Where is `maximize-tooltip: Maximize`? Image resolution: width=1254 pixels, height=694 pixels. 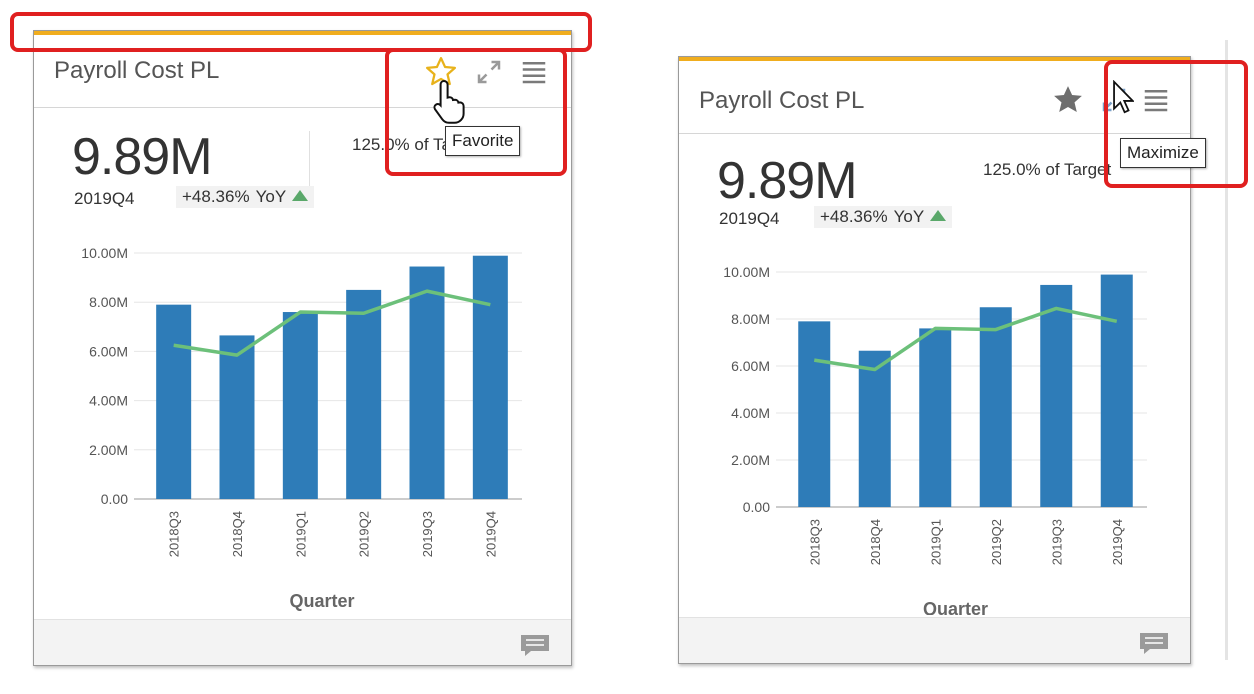
maximize-tooltip: Maximize is located at coordinates (1163, 153).